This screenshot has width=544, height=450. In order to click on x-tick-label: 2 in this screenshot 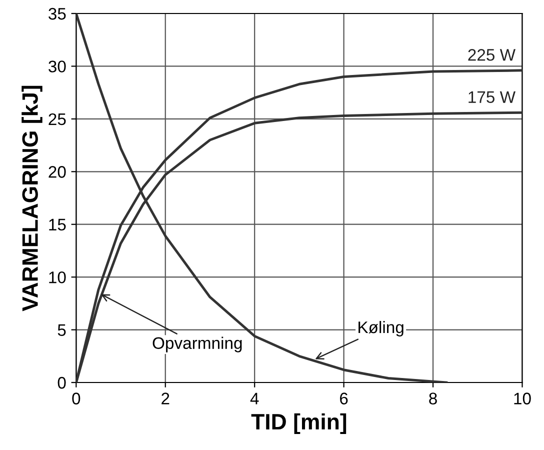, I will do `click(166, 398)`.